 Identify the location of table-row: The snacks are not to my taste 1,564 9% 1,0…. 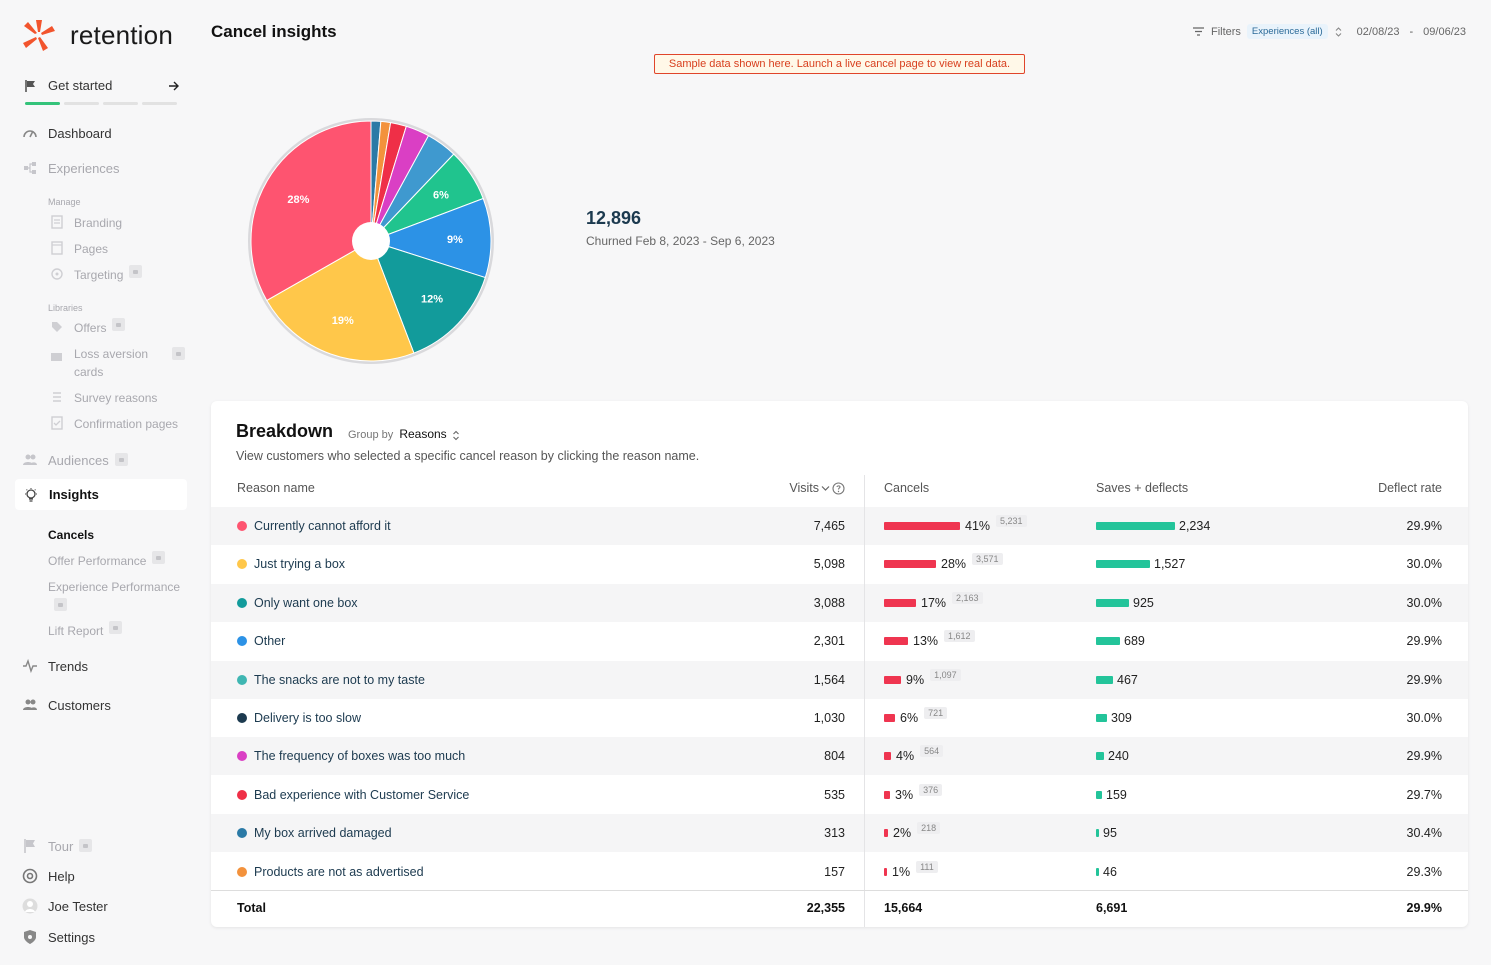
(839, 679).